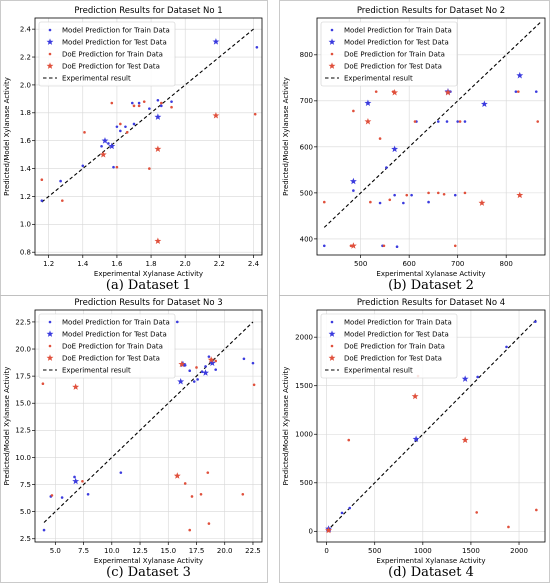  I want to click on panel-caption: (a) Dataset 1, so click(148, 285).